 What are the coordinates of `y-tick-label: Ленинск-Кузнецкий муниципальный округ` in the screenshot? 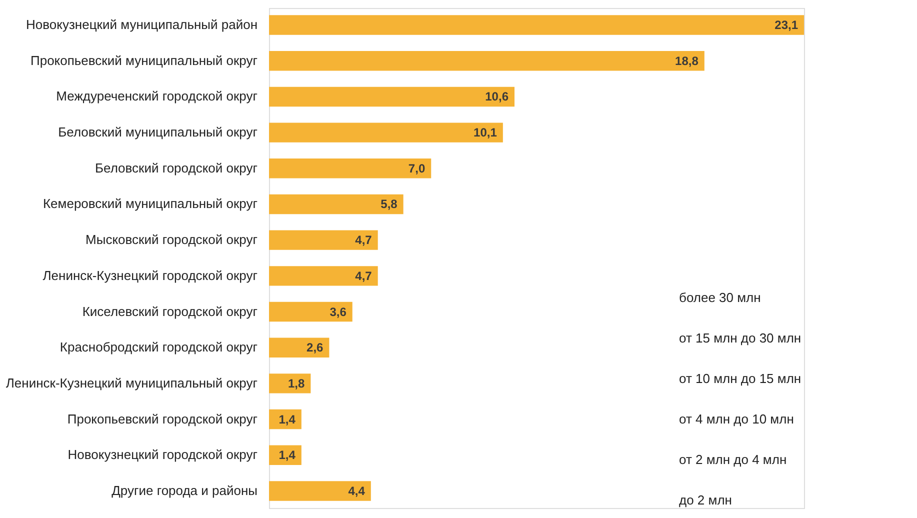 It's located at (132, 382).